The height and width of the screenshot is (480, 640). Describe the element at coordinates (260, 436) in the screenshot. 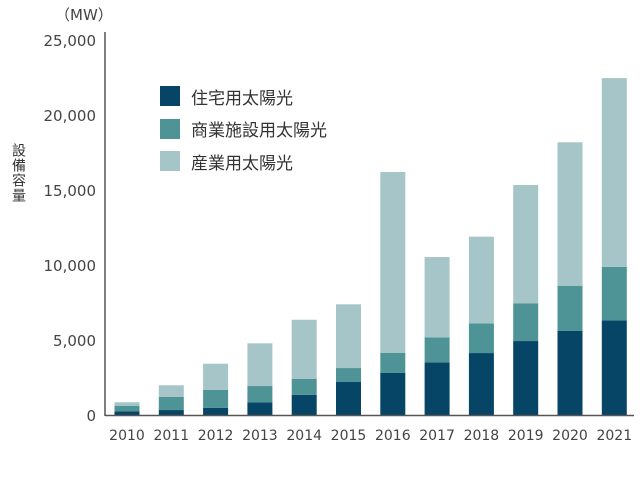

I see `x-tick-label: 2013` at that location.